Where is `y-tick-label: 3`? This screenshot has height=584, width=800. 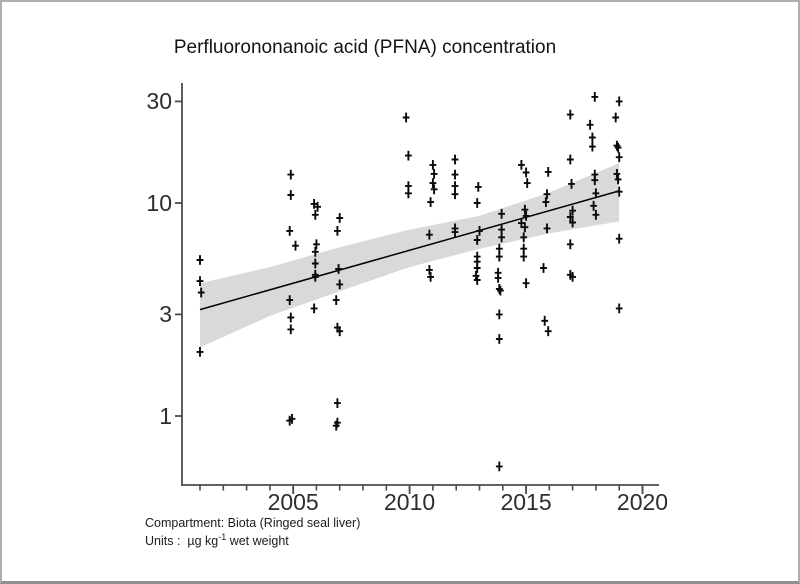 y-tick-label: 3 is located at coordinates (165, 313).